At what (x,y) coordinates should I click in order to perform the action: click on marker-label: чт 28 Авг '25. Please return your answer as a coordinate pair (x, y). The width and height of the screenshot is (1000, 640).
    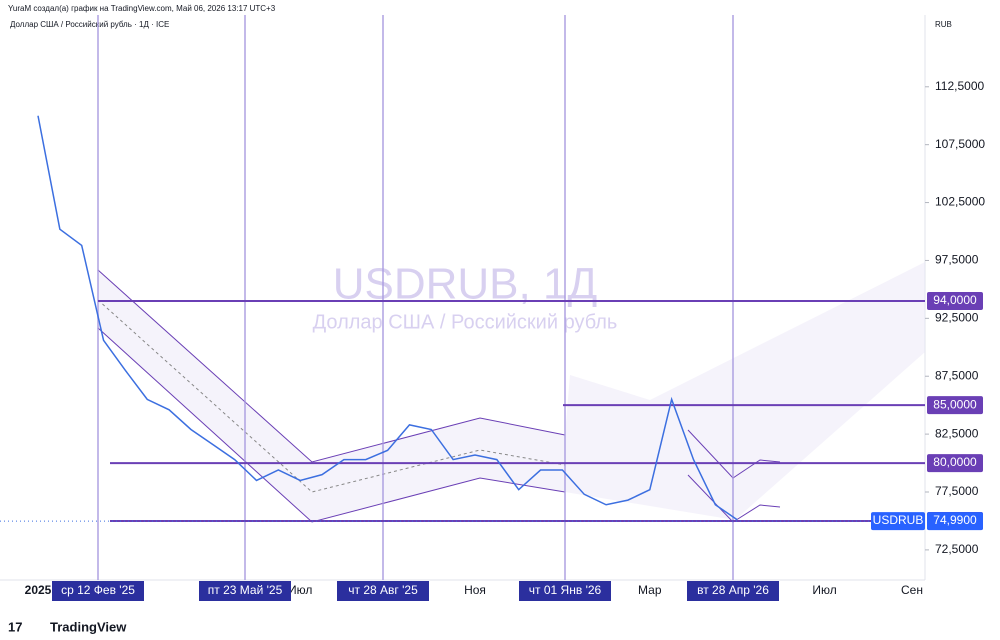
    Looking at the image, I should click on (383, 590).